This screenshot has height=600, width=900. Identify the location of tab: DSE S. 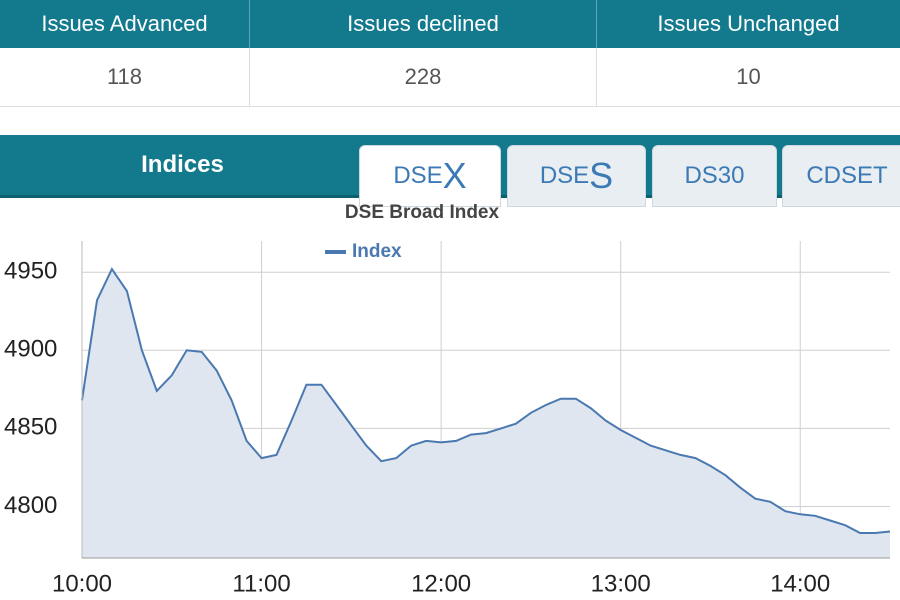
(576, 176).